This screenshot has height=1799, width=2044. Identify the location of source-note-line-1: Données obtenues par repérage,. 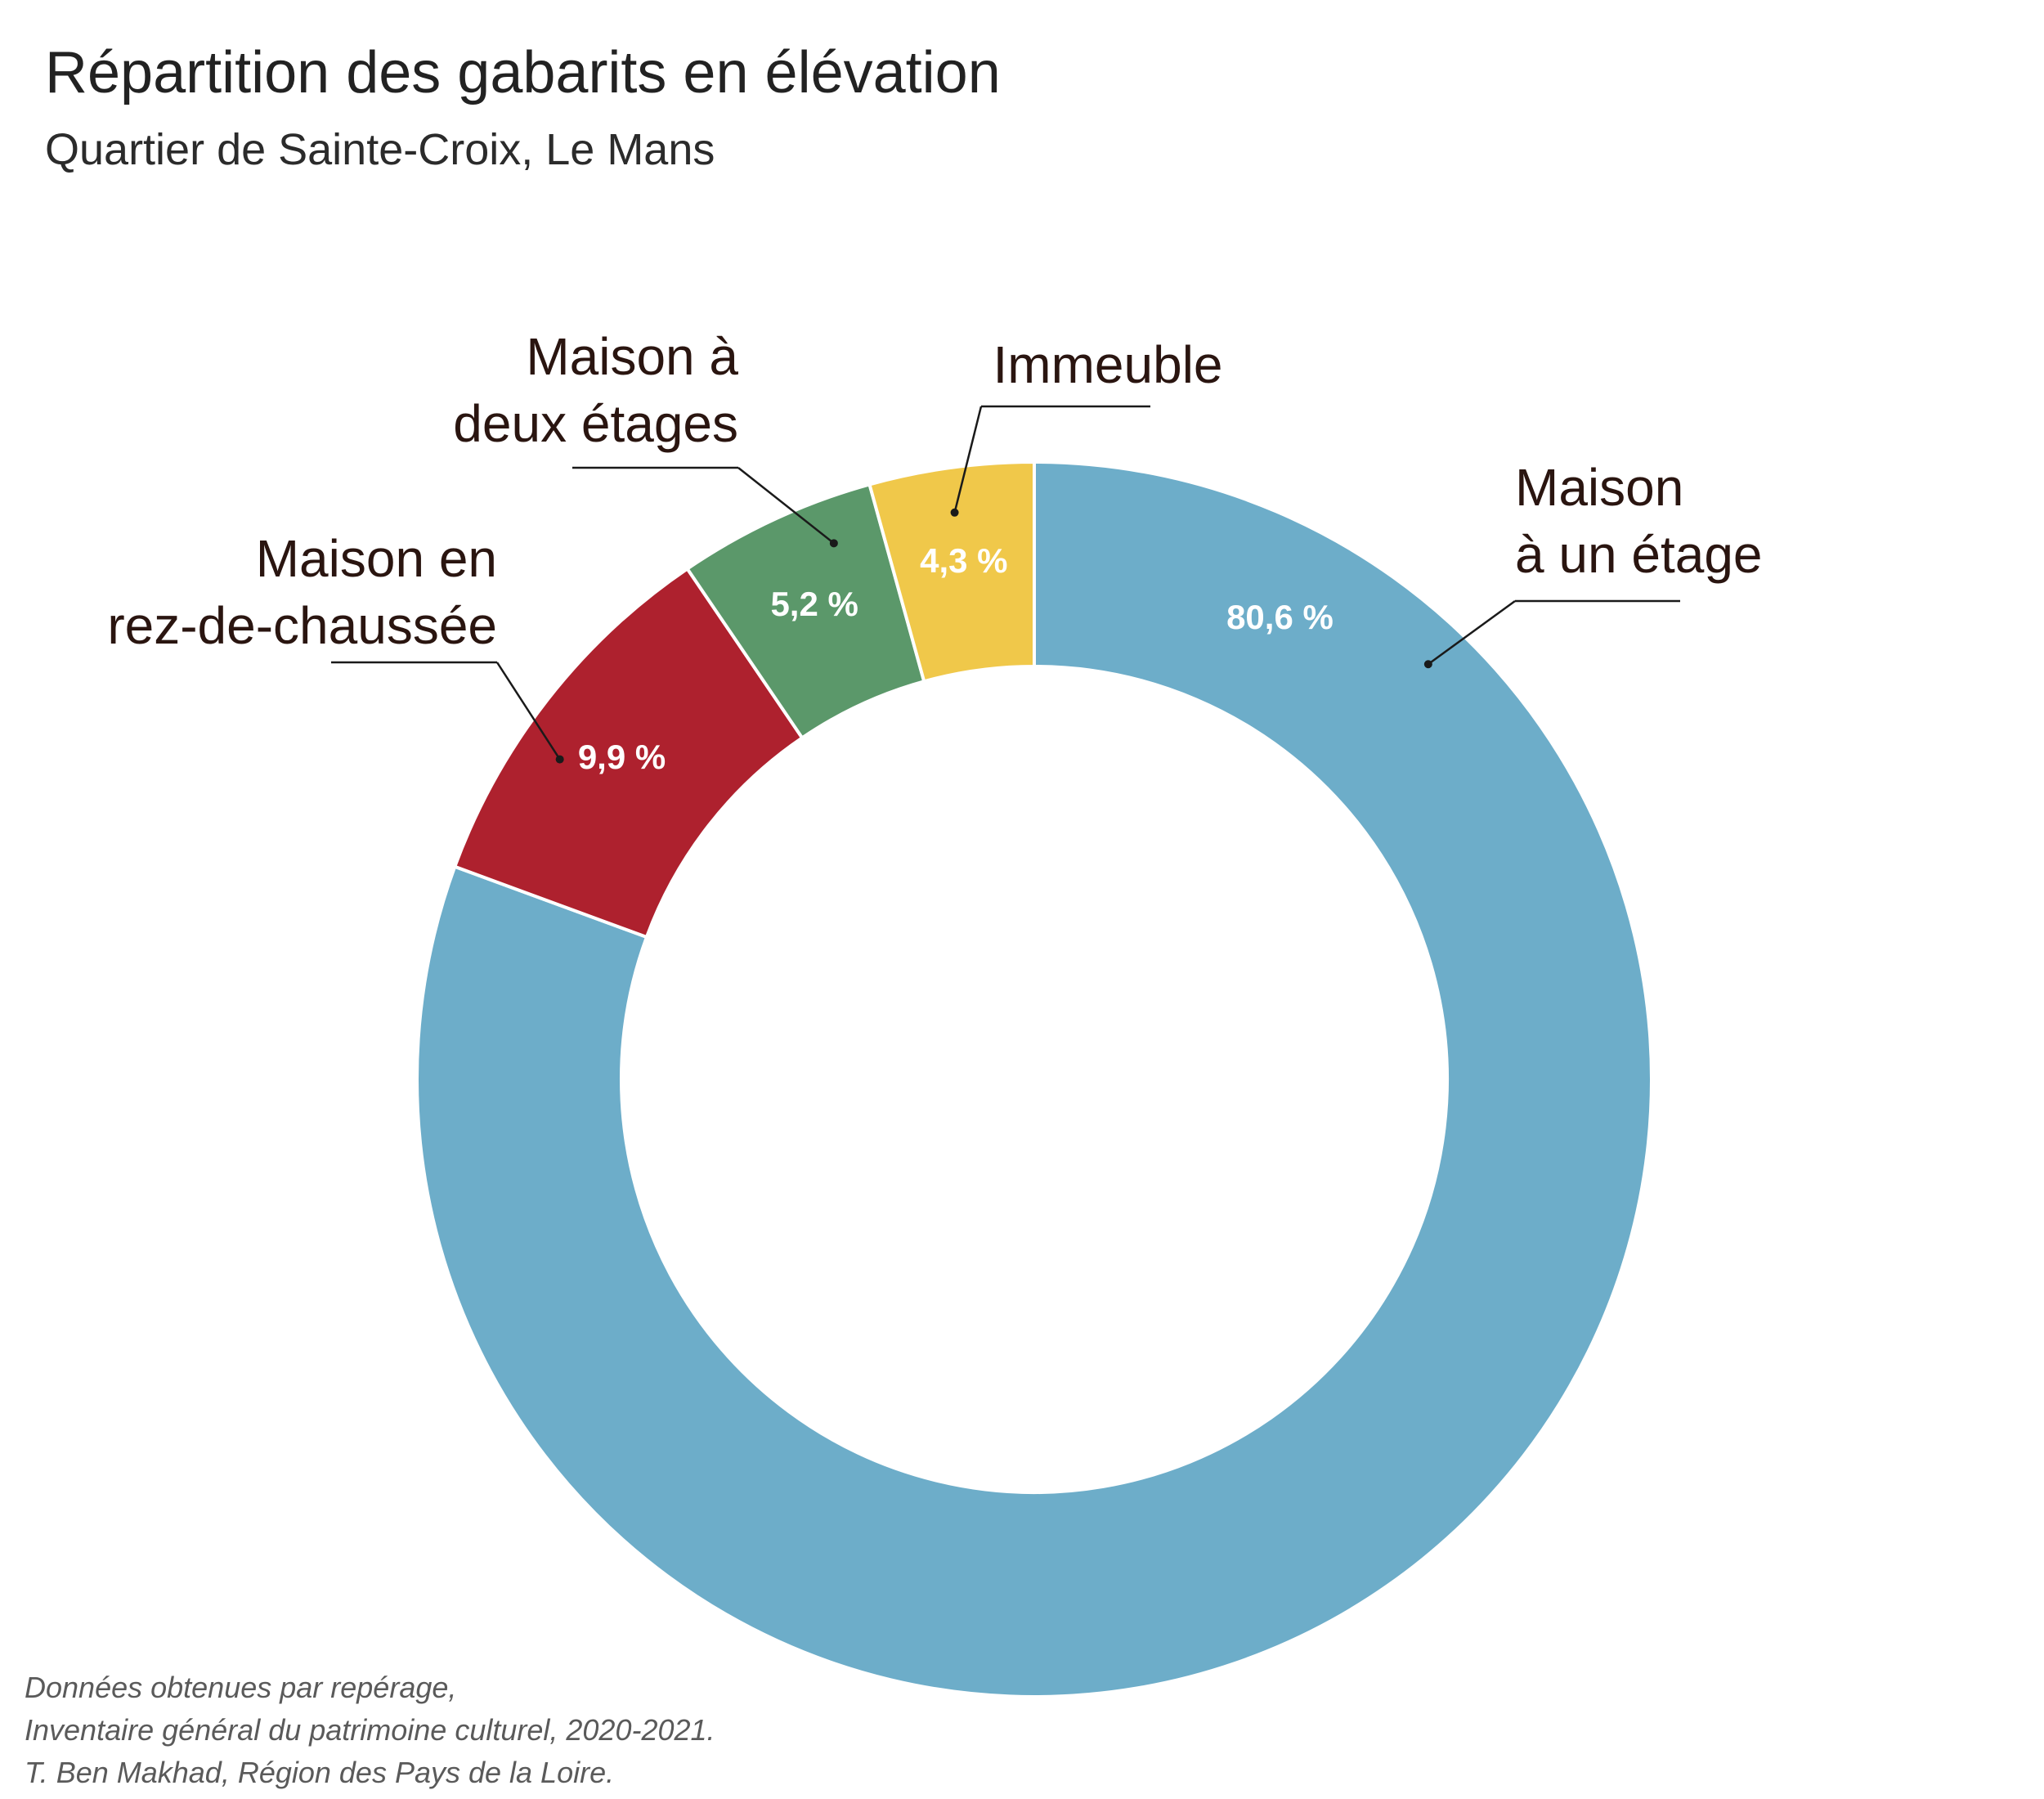
(241, 1688).